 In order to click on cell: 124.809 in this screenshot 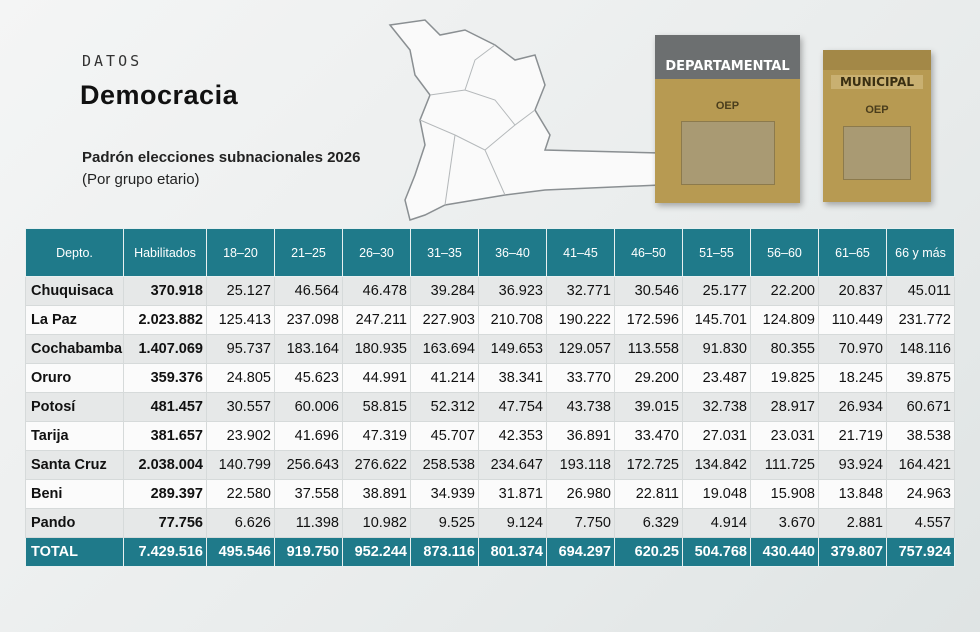, I will do `click(784, 320)`.